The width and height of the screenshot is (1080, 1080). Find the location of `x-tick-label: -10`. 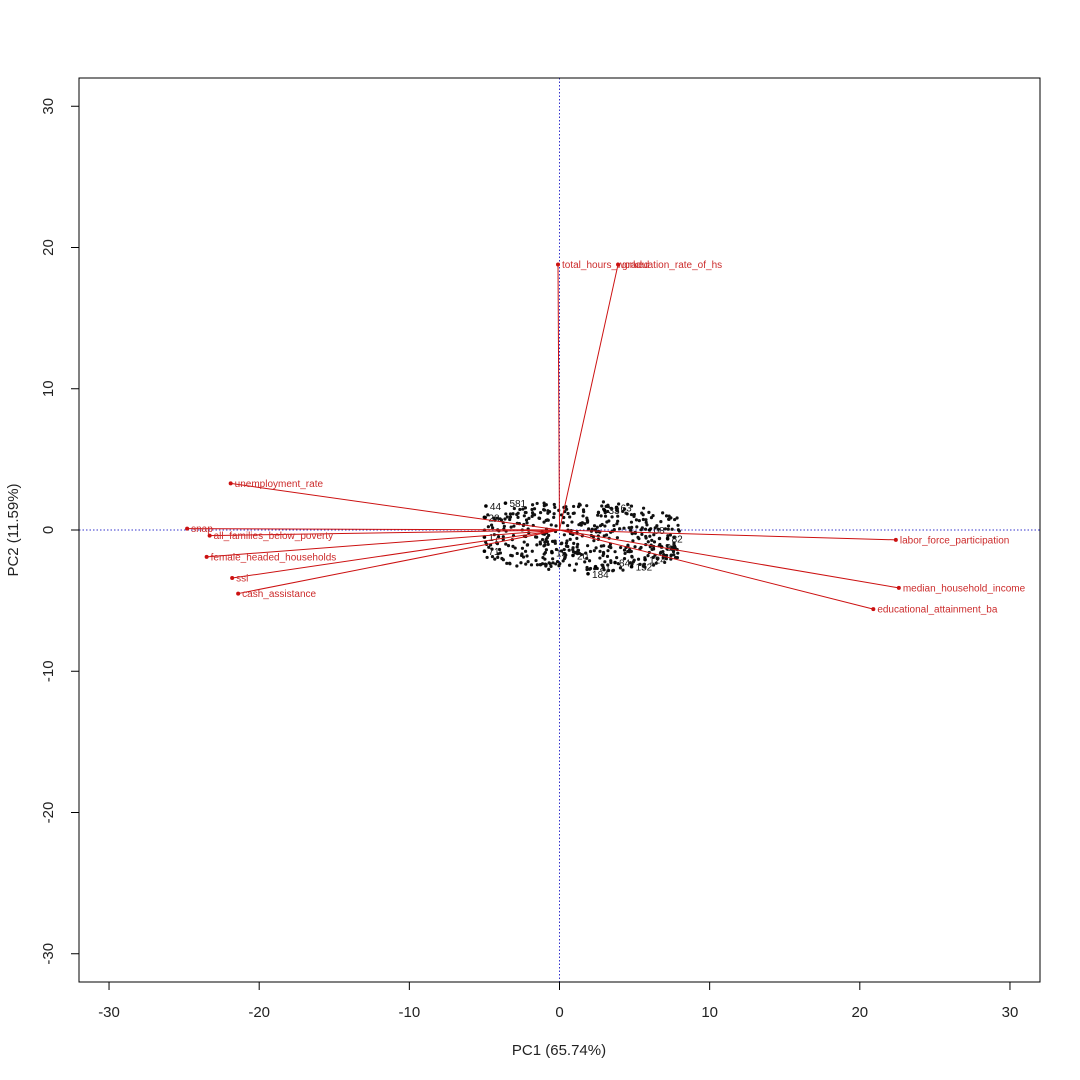

x-tick-label: -10 is located at coordinates (410, 1012).